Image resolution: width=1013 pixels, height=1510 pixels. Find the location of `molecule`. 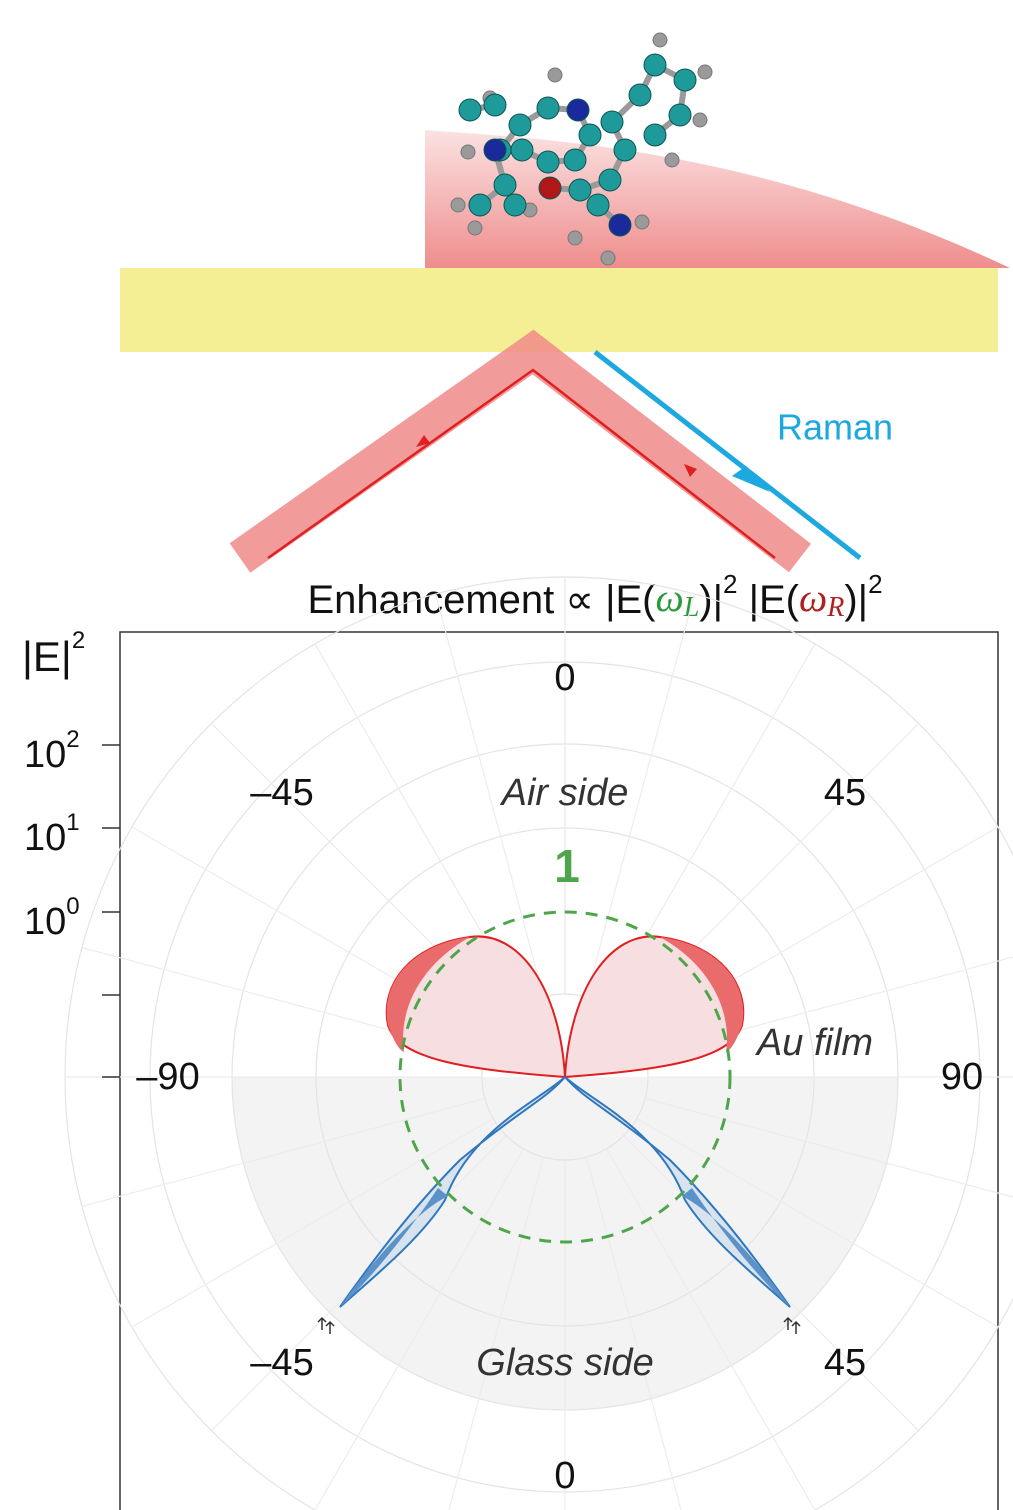

molecule is located at coordinates (581, 149).